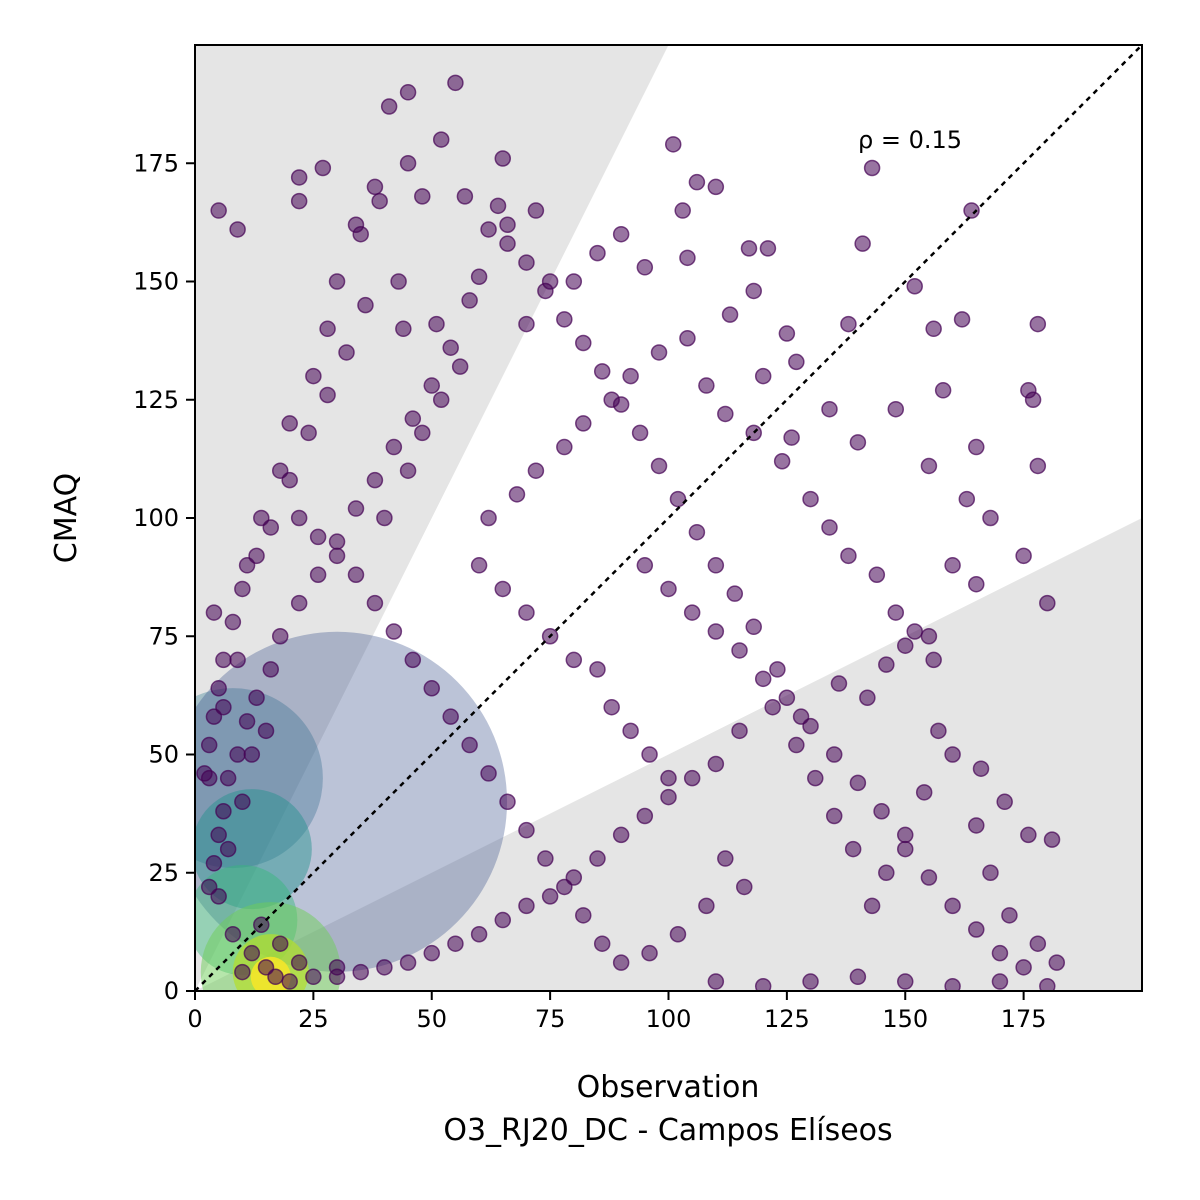  I want to click on y-tick-label: 125, so click(156, 400).